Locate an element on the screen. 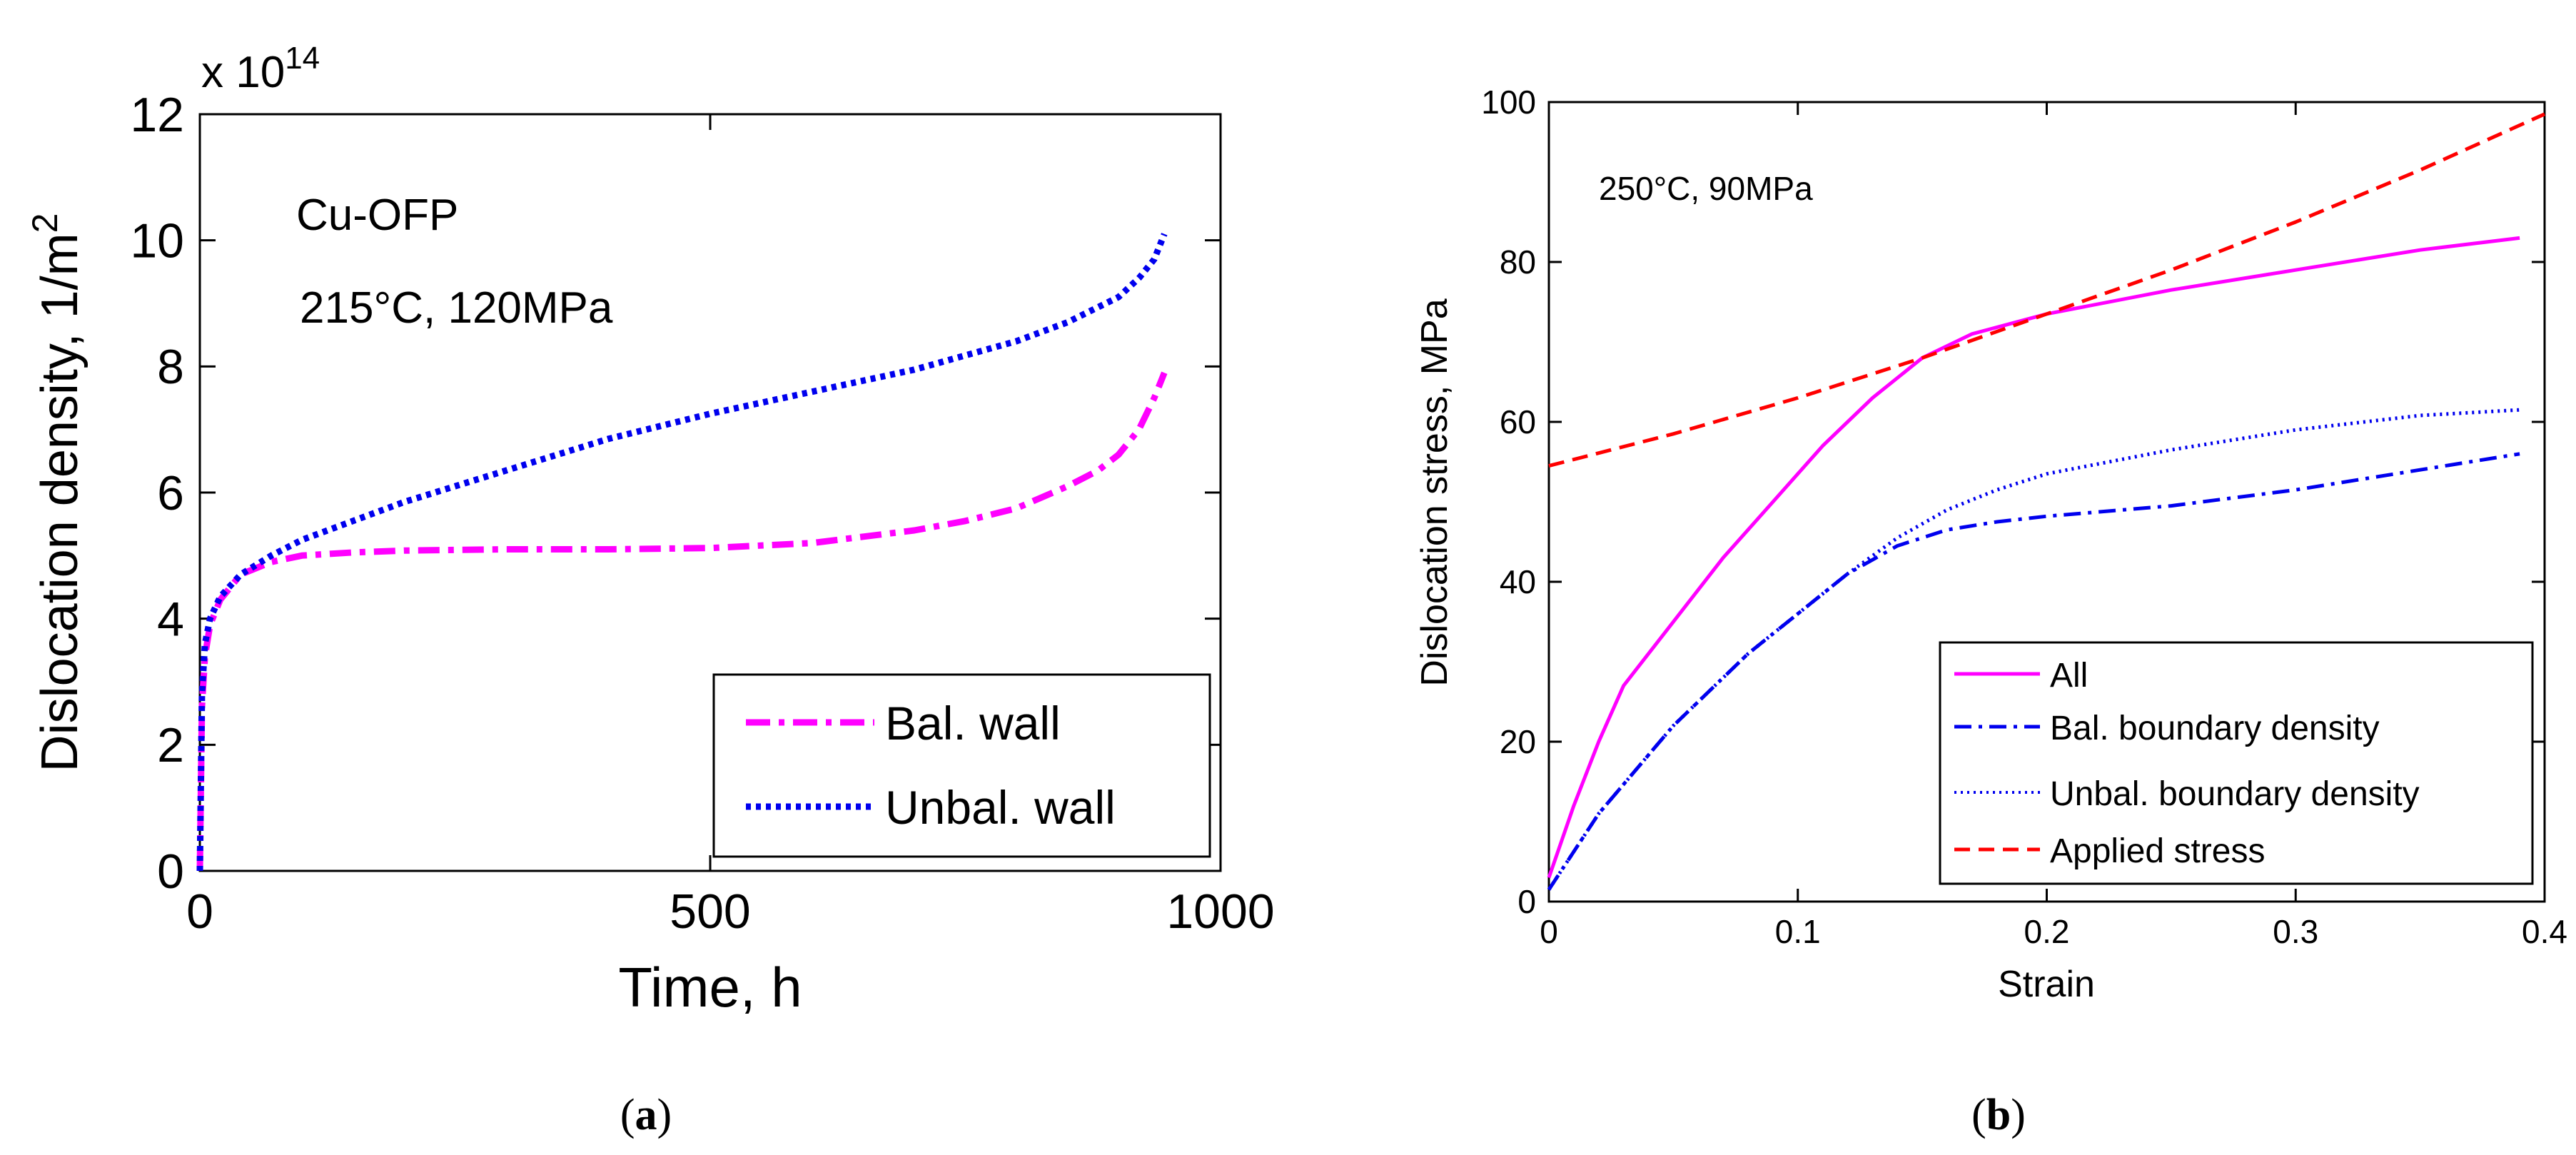  caption-a-letter: a is located at coordinates (646, 1115).